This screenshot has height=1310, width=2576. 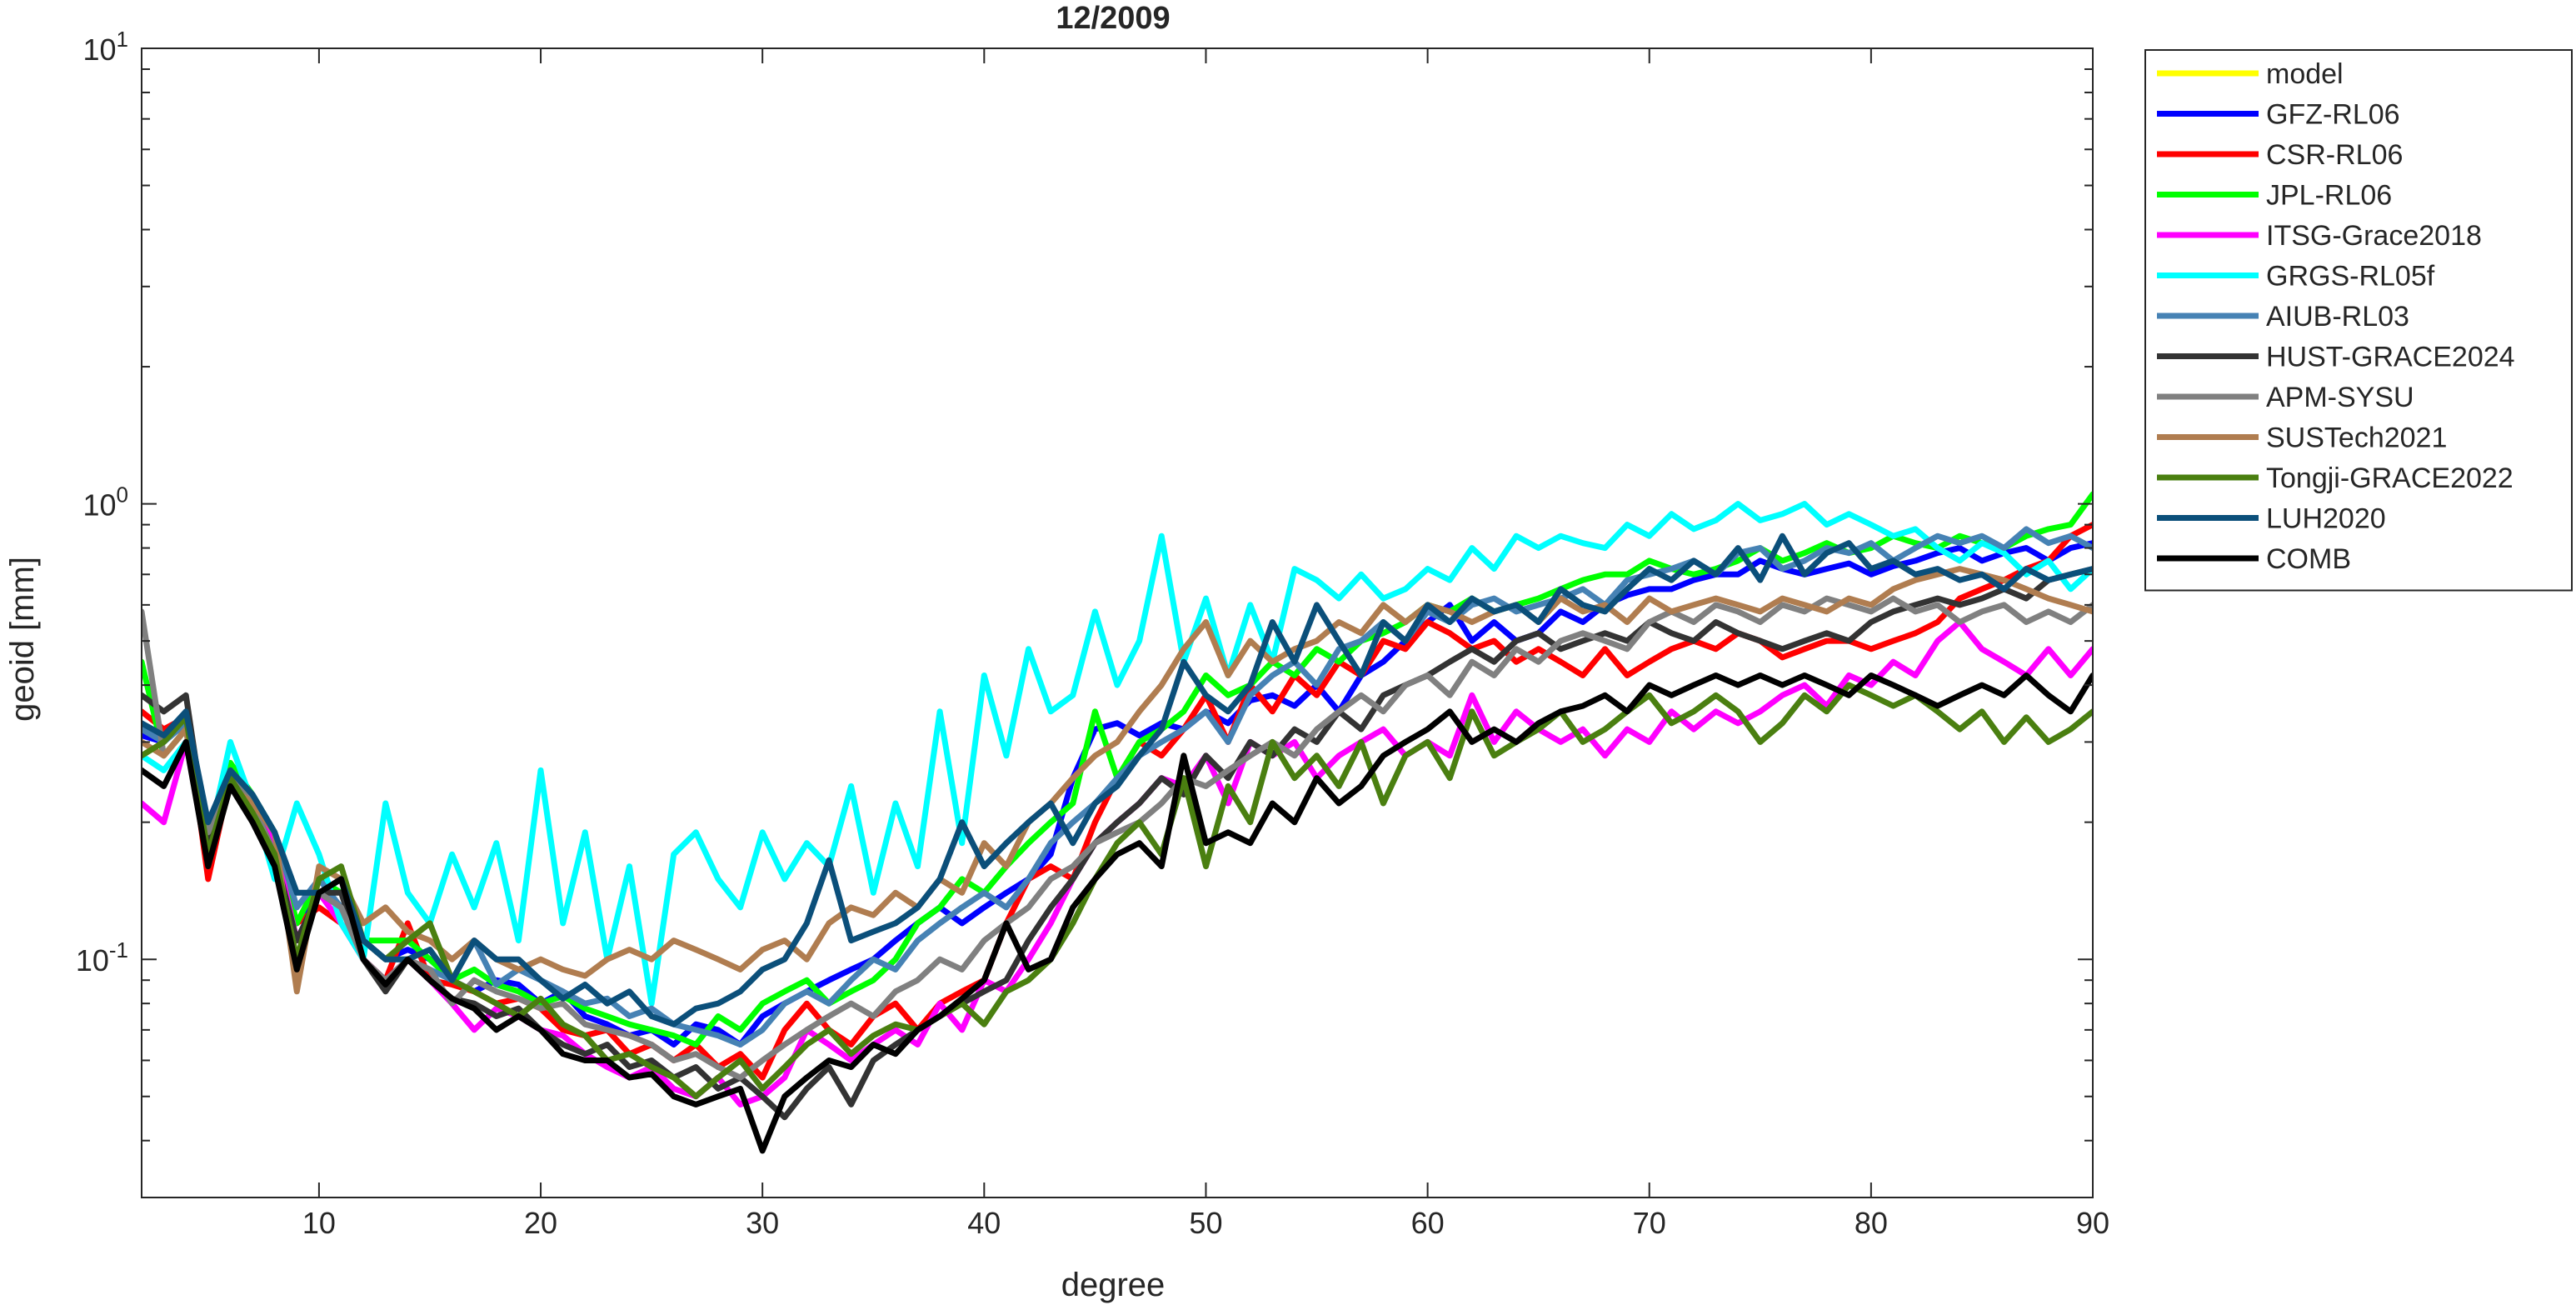 I want to click on x-tick-label: 50, so click(x=1205, y=1223).